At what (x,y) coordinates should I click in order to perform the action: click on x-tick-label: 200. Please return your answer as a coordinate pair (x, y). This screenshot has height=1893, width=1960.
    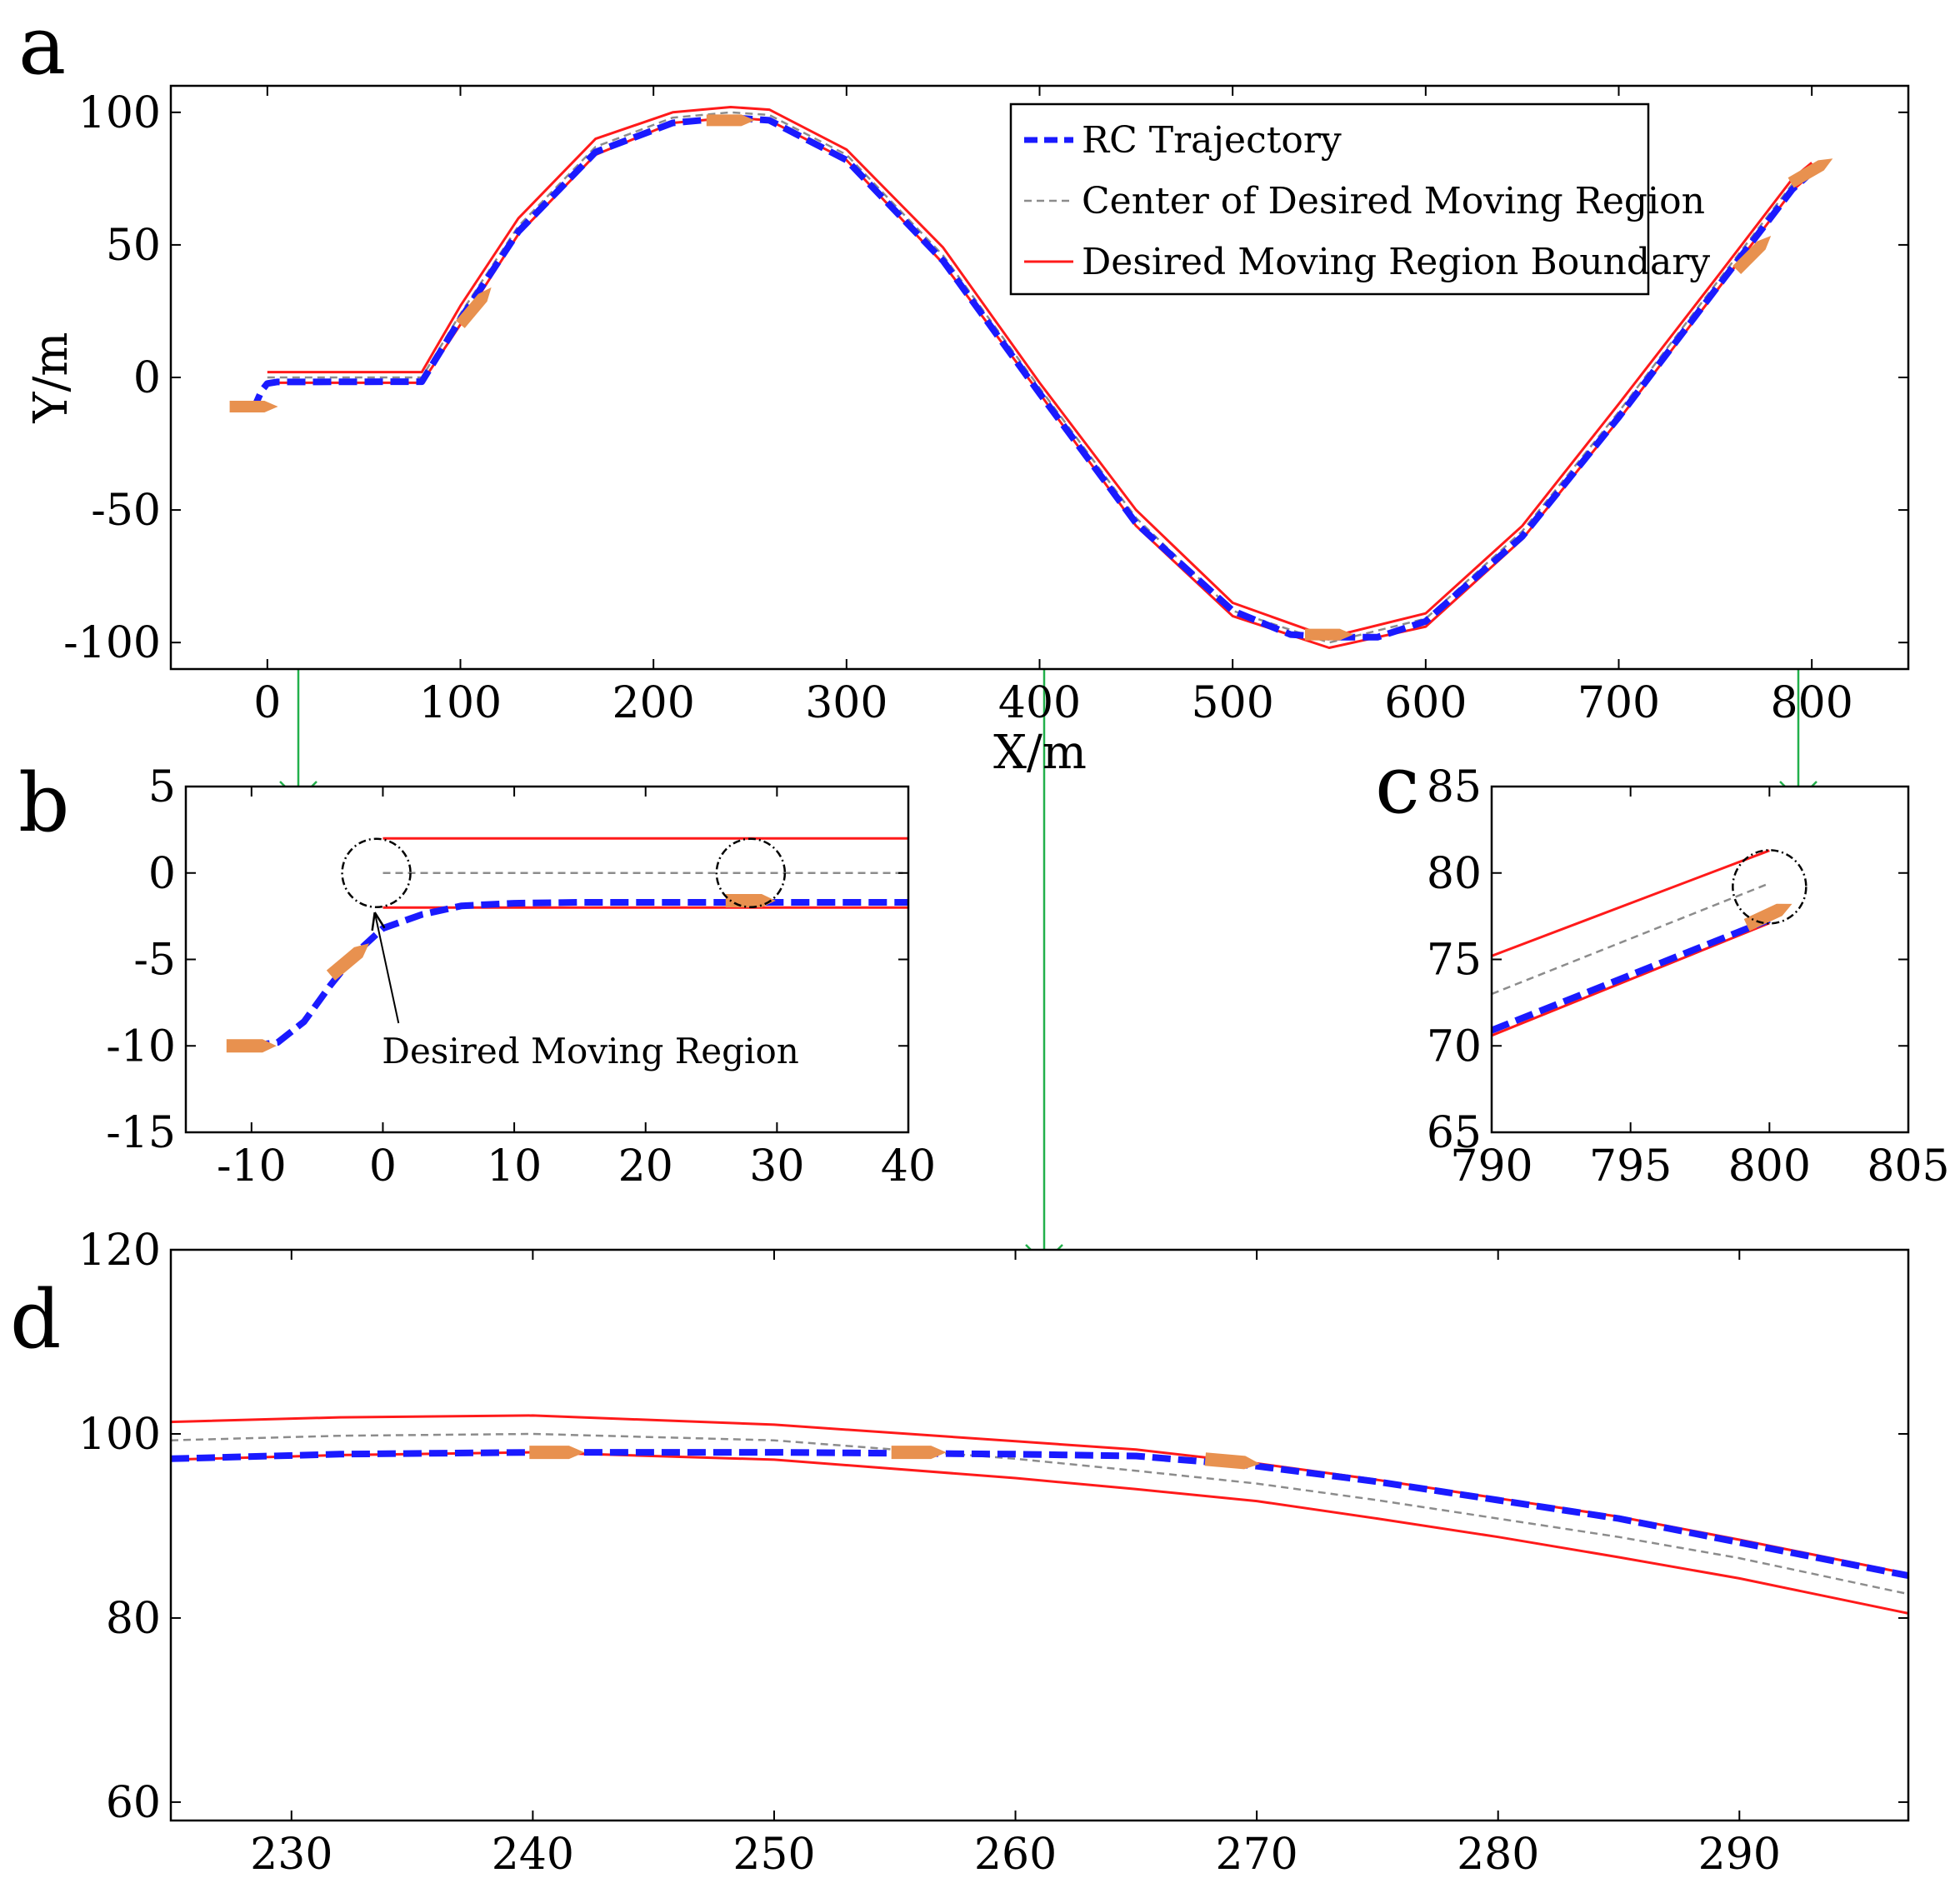
    Looking at the image, I should click on (653, 703).